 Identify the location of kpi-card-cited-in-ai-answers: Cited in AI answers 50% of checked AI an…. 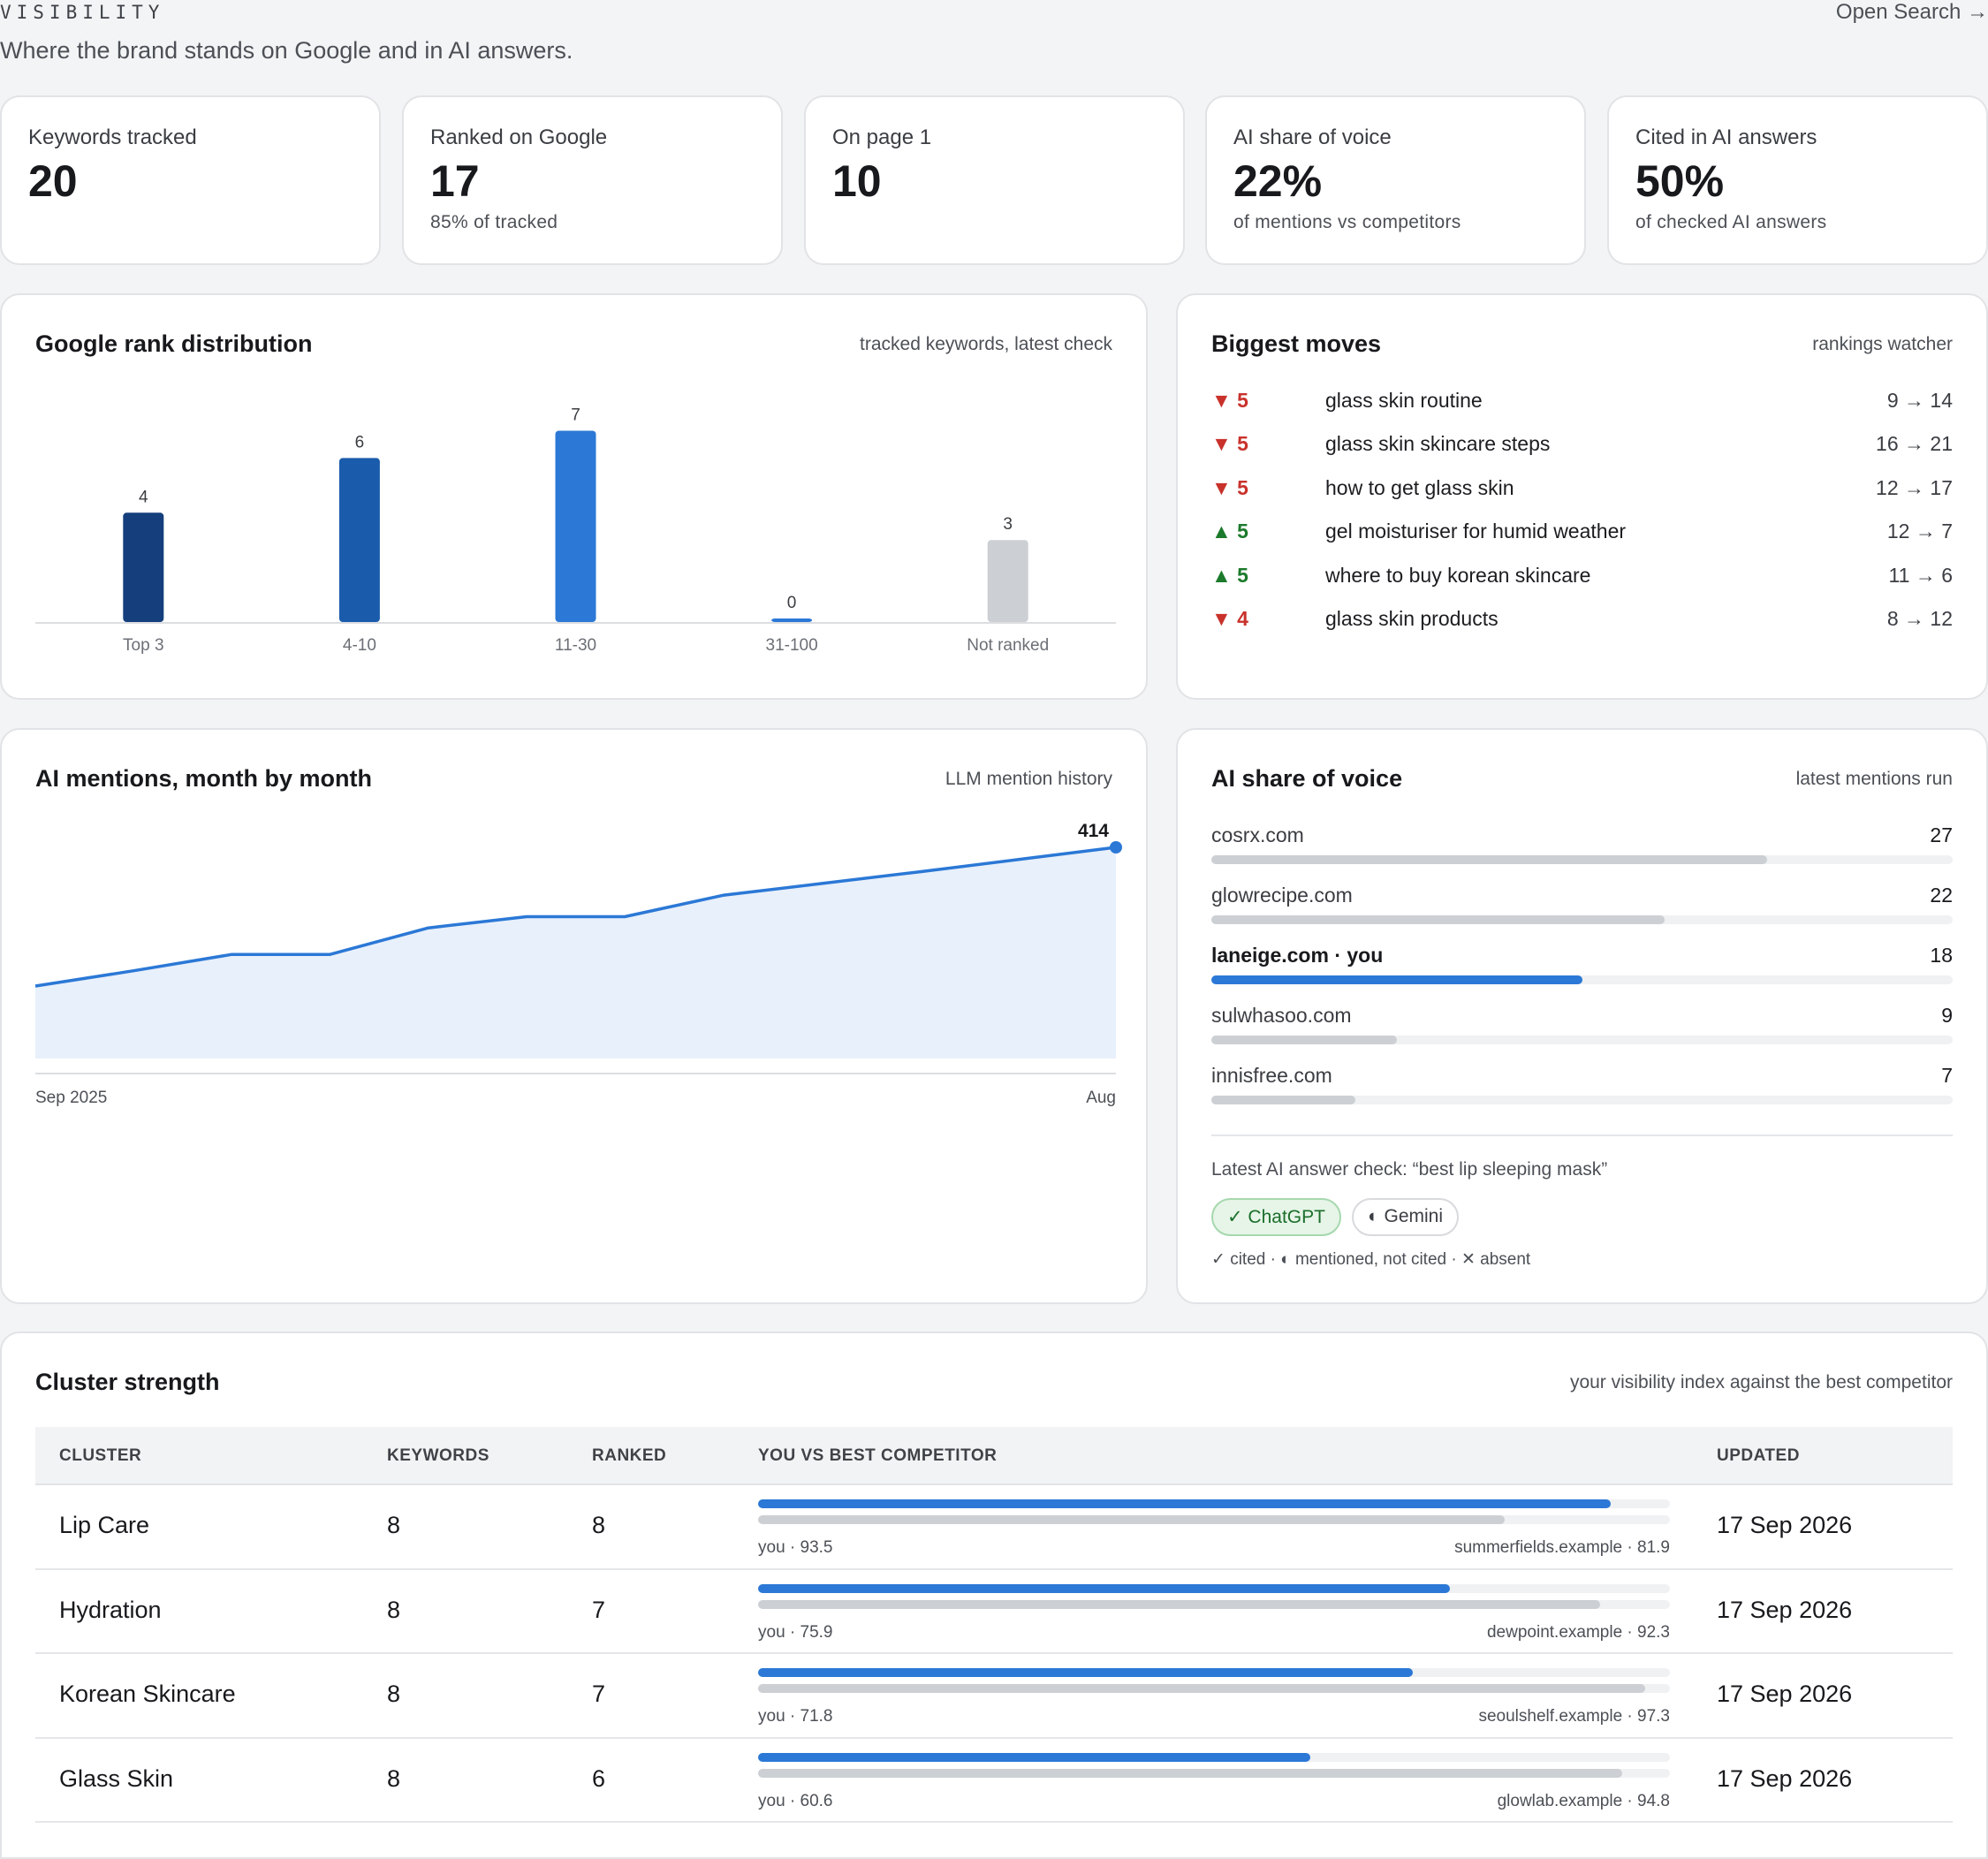
(1797, 180).